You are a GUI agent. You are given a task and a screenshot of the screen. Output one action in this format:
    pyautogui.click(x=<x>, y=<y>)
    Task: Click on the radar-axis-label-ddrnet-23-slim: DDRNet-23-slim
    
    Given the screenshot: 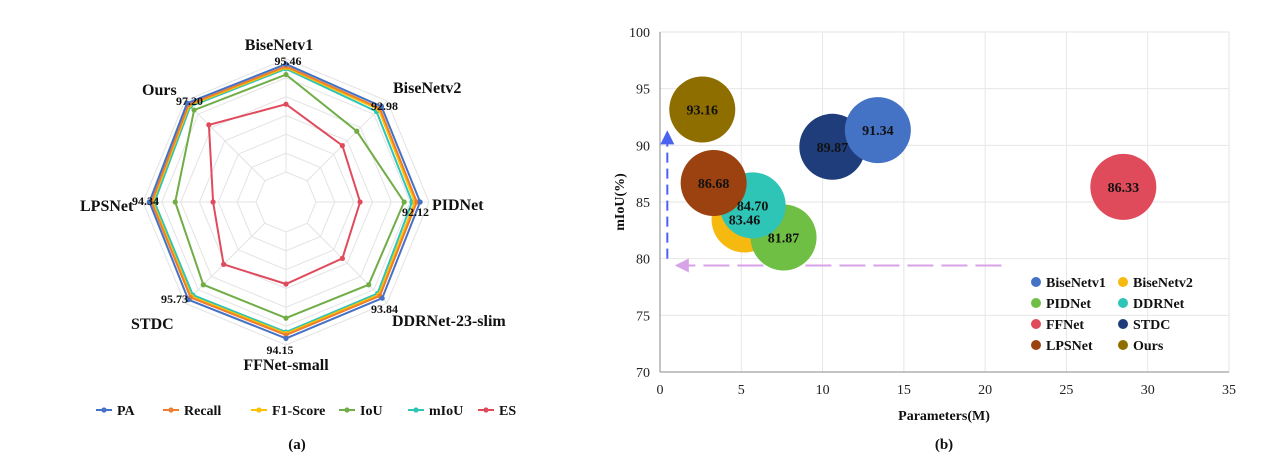 What is the action you would take?
    pyautogui.click(x=449, y=321)
    